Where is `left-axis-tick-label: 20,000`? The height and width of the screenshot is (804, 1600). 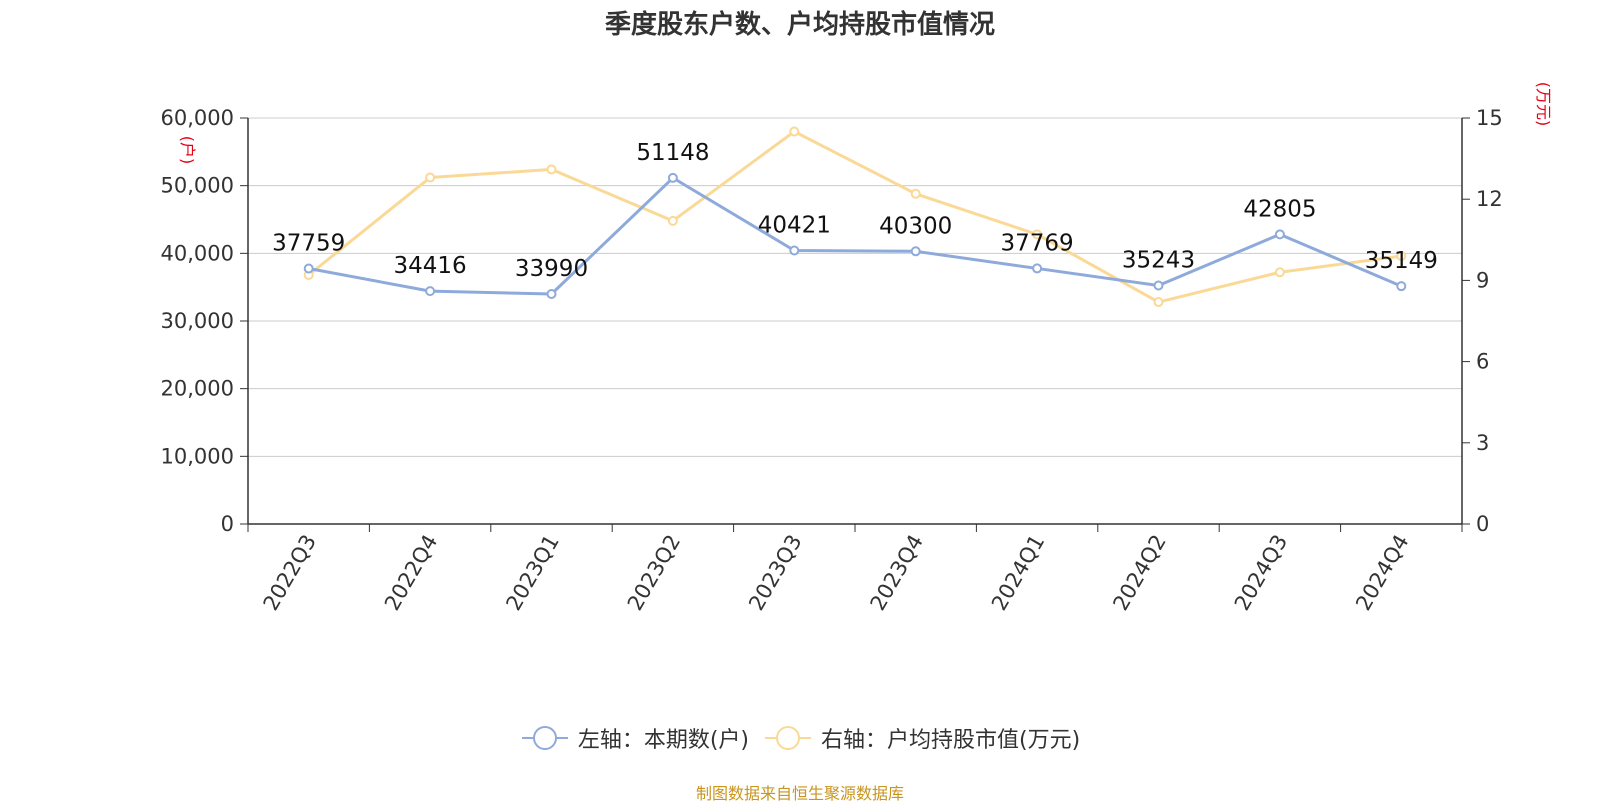 left-axis-tick-label: 20,000 is located at coordinates (197, 389).